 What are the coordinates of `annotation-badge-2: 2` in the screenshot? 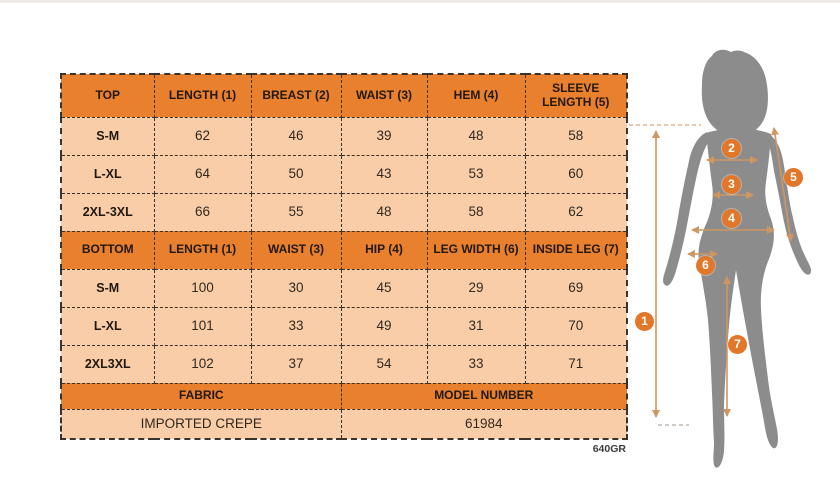 It's located at (731, 148).